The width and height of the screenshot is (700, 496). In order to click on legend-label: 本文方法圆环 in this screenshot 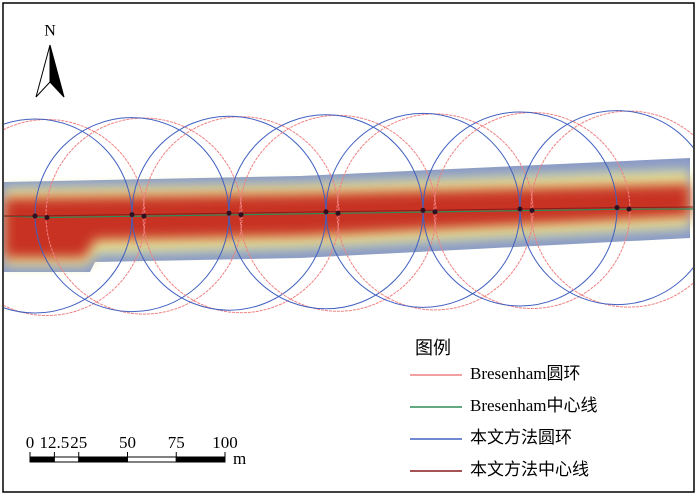, I will do `click(521, 437)`.